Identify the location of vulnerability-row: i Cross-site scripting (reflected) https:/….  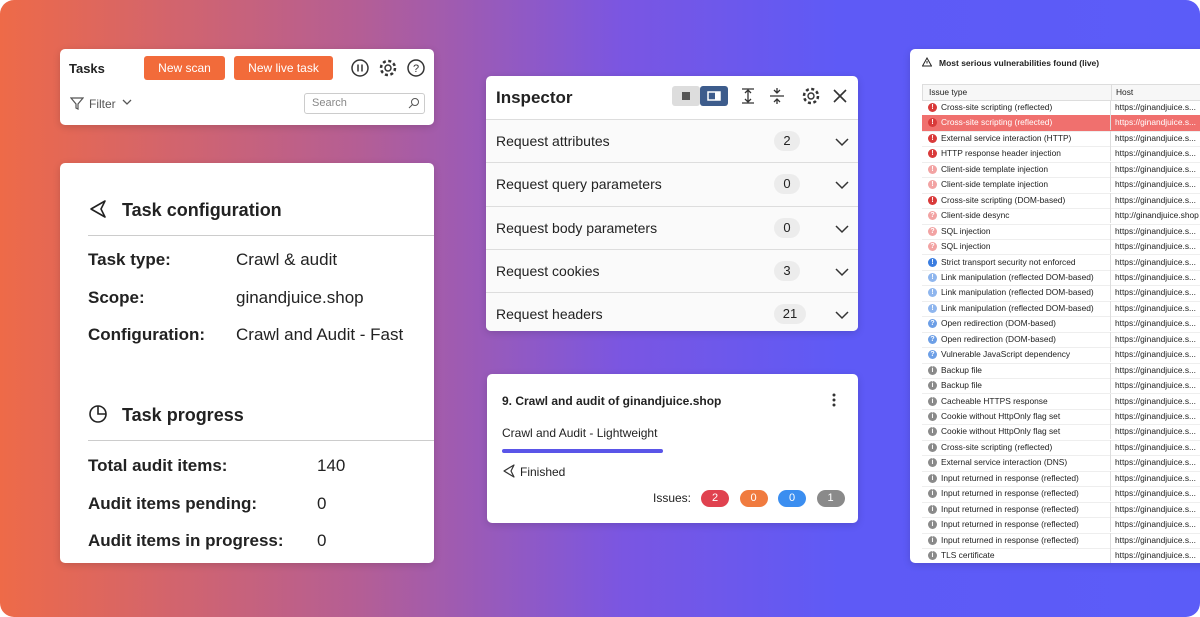
(1061, 448).